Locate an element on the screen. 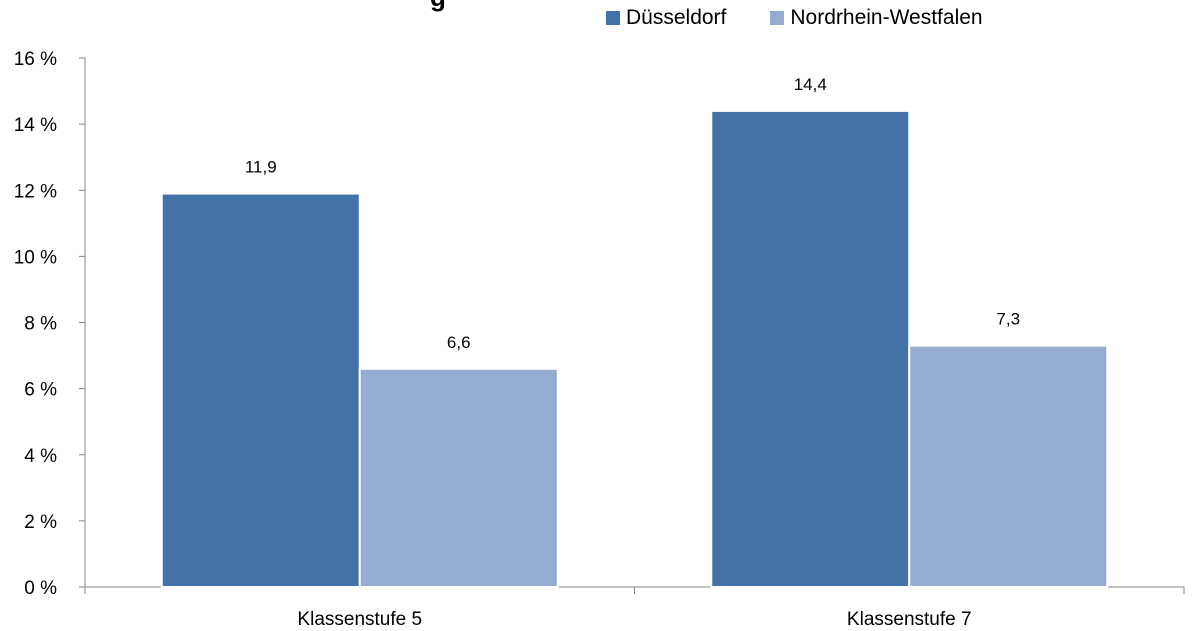 The image size is (1200, 631). legend-item-duesseldorf: Düsseldorf is located at coordinates (666, 18).